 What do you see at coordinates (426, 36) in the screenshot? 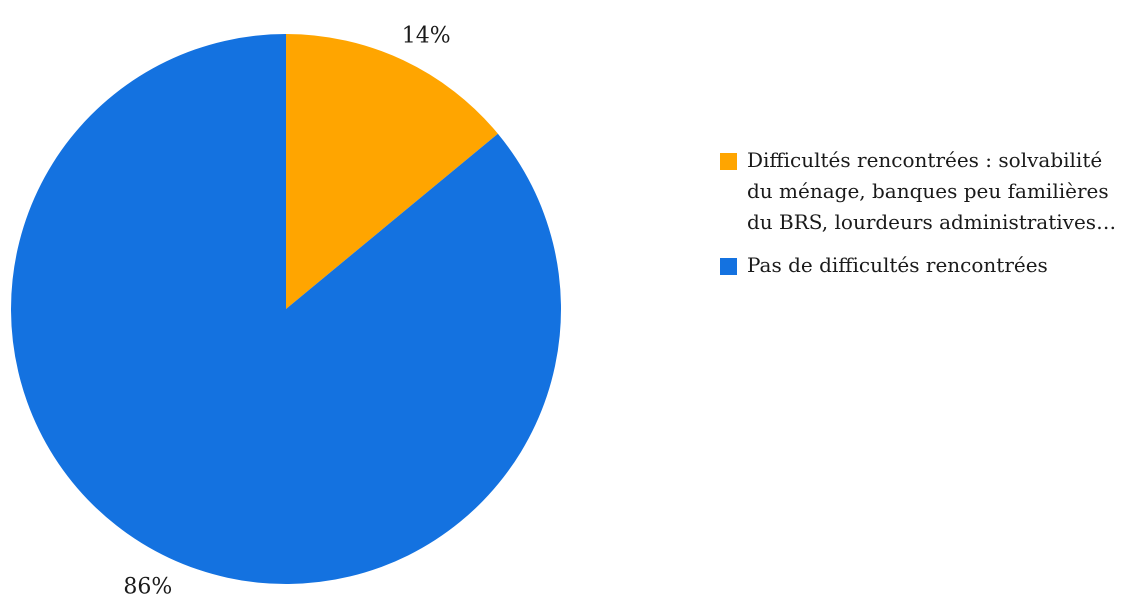
I see `data-label-difficulties: 14%` at bounding box center [426, 36].